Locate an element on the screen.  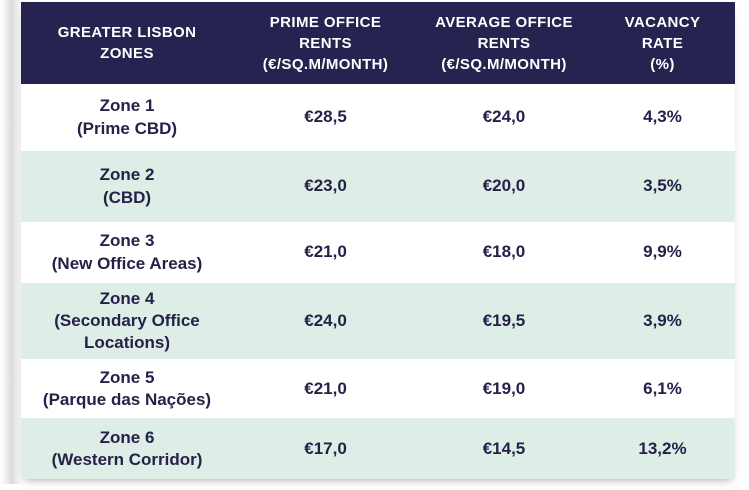
average-rent-cell: €14,5 is located at coordinates (504, 448).